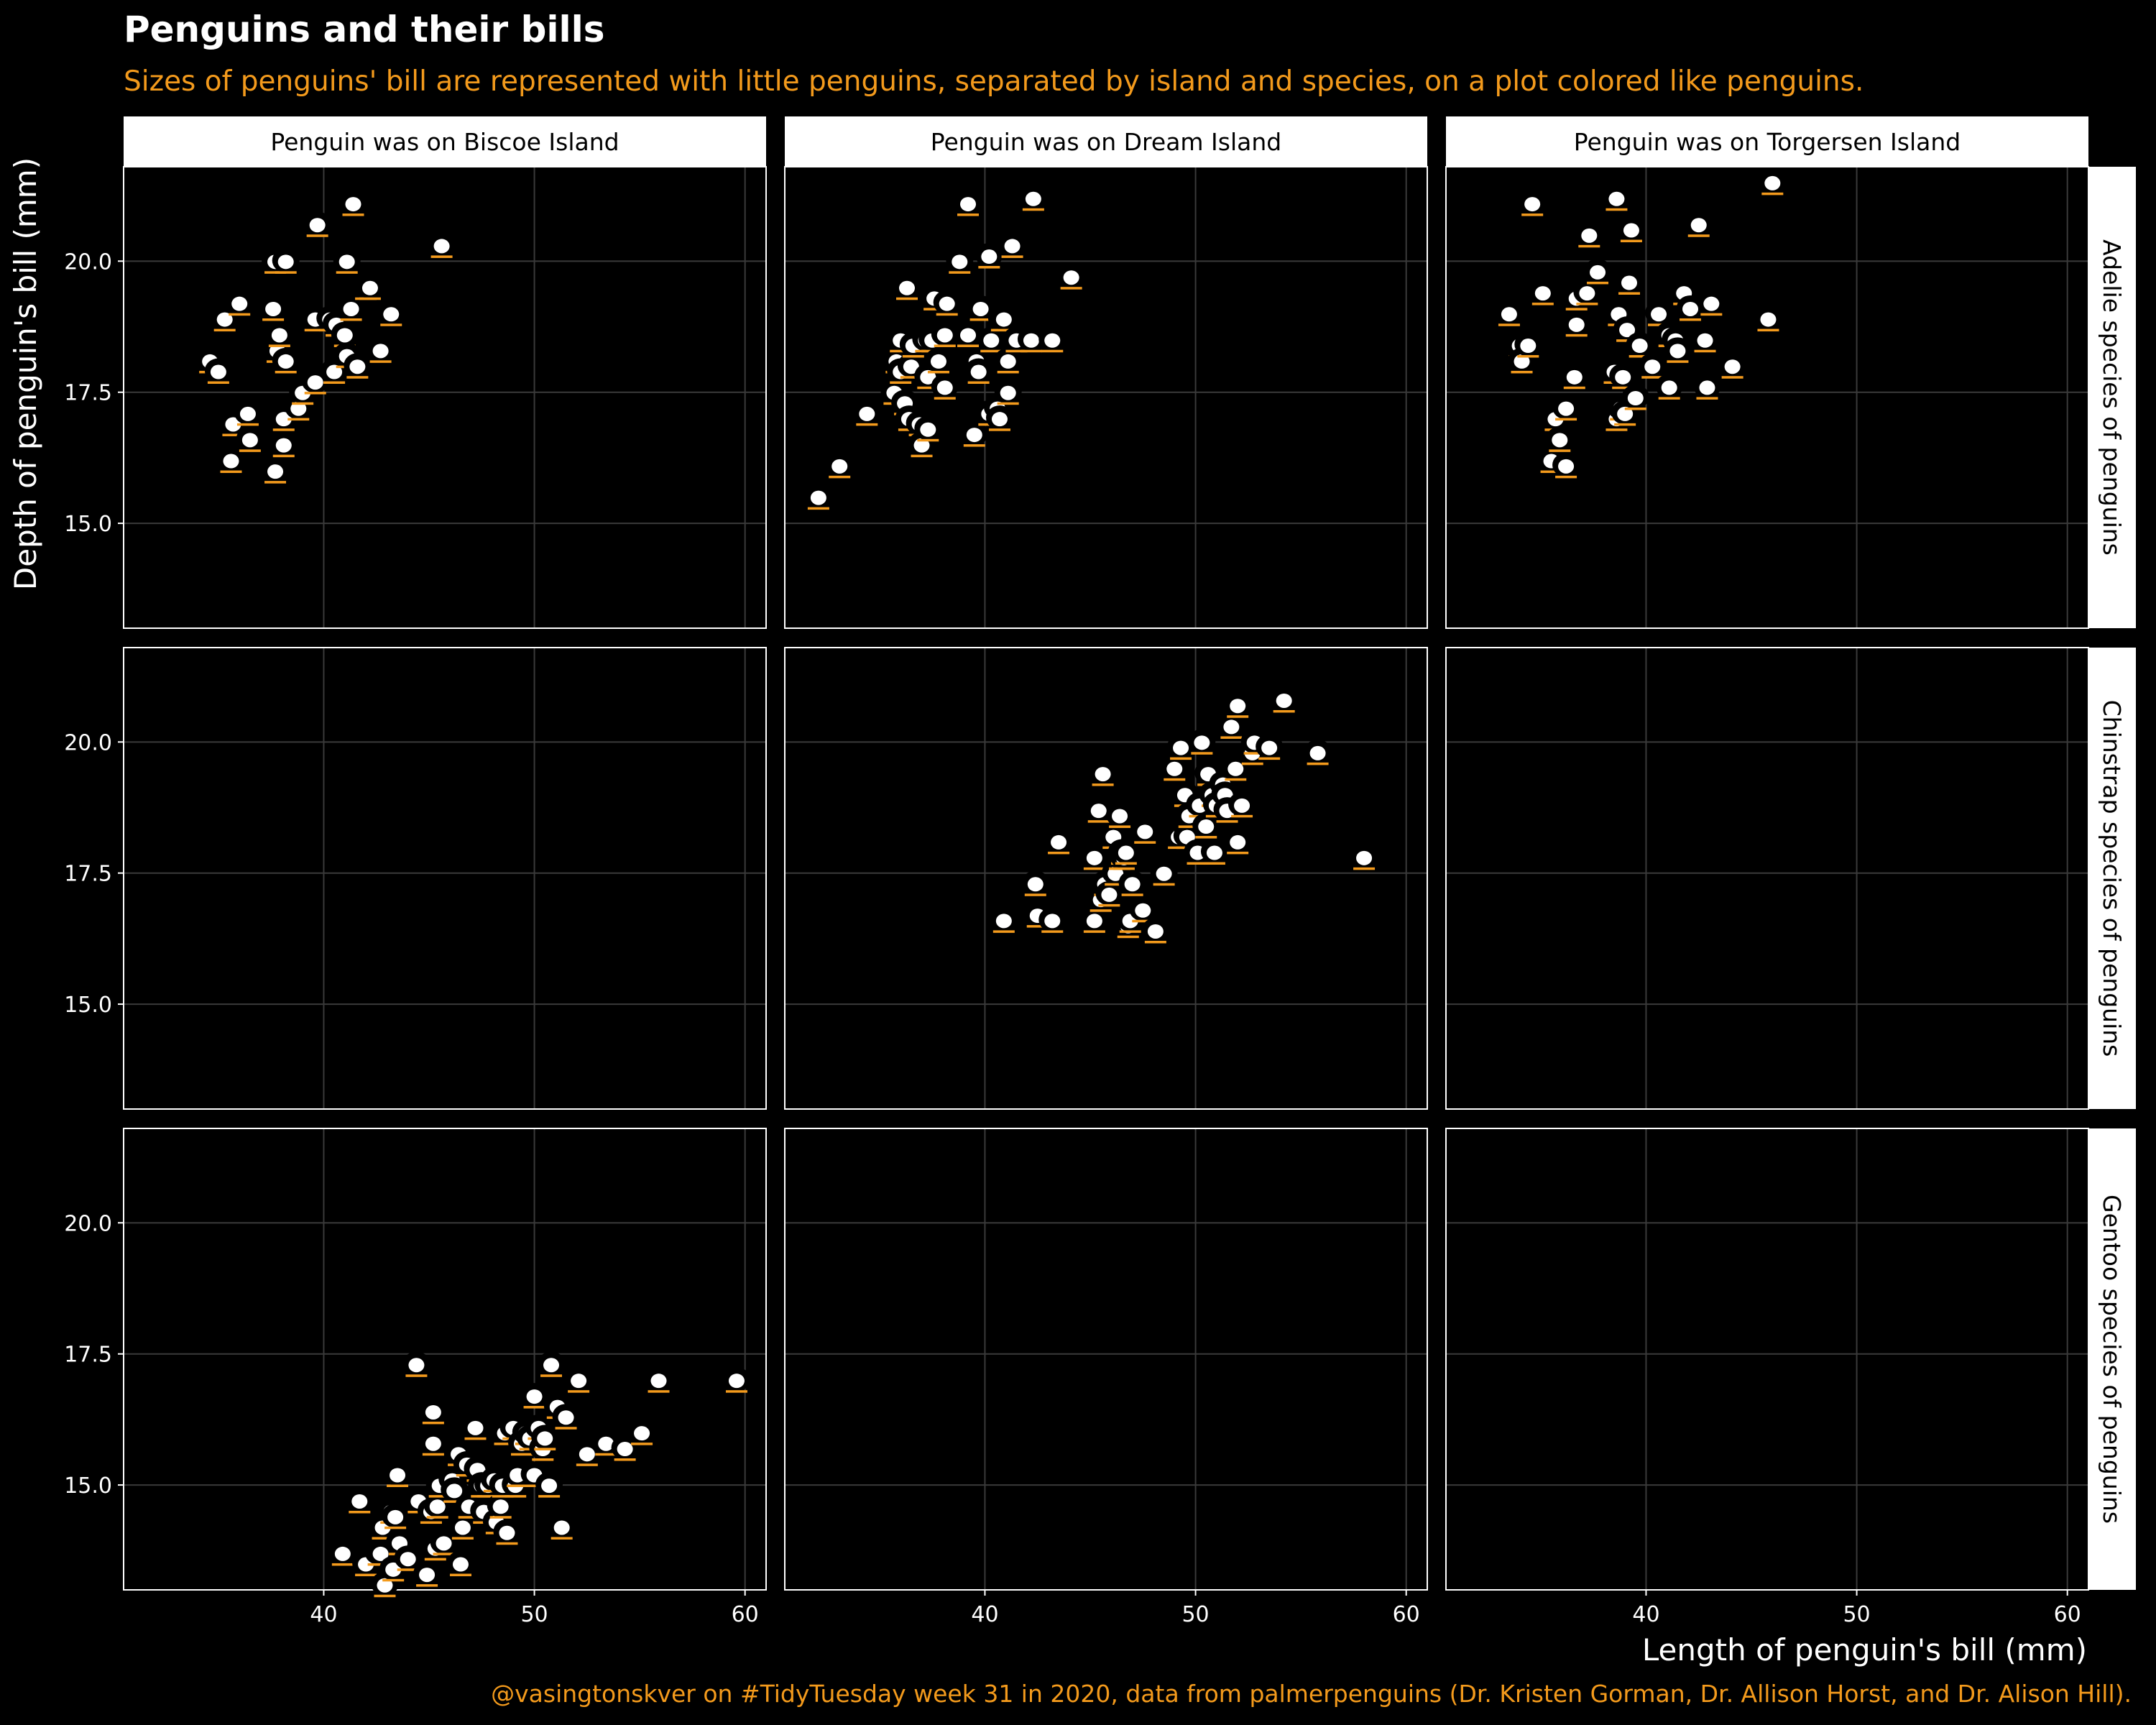 This screenshot has width=2156, height=1725. Describe the element at coordinates (88, 1005) in the screenshot. I see `y-tick-label: 15.0` at that location.